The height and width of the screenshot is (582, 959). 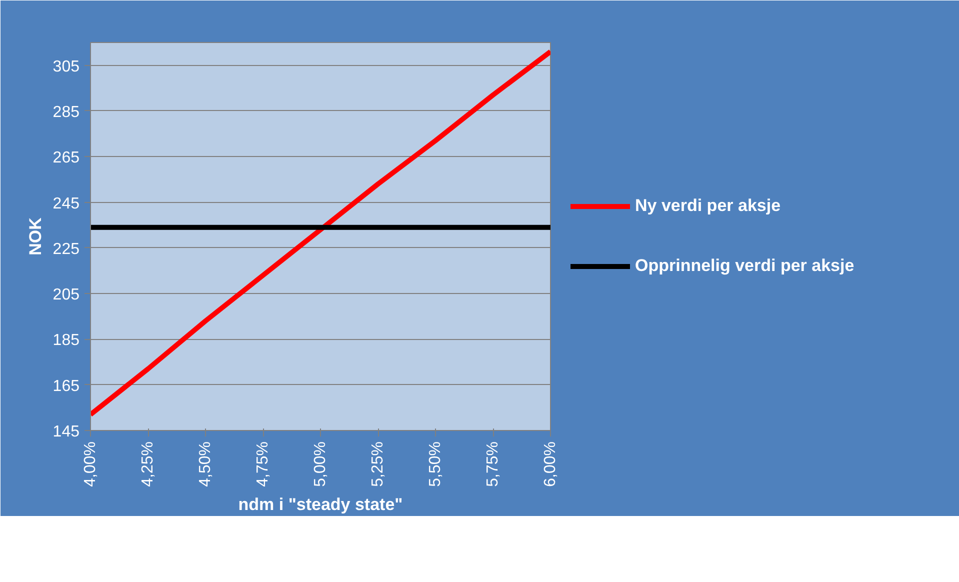 What do you see at coordinates (745, 266) in the screenshot?
I see `legend-label: Opprinnelig verdi per aksje` at bounding box center [745, 266].